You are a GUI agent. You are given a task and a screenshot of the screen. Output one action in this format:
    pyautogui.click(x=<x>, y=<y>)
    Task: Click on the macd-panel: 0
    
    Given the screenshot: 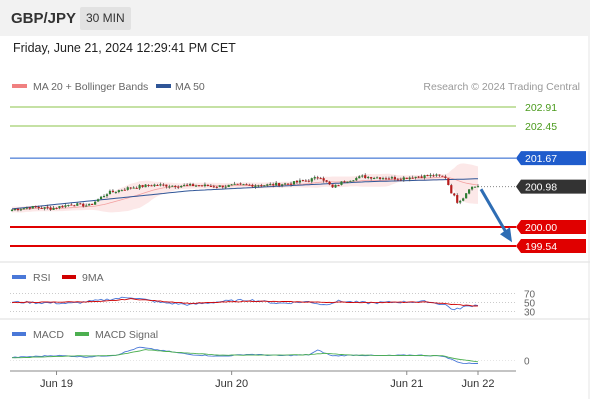 What is the action you would take?
    pyautogui.click(x=270, y=357)
    